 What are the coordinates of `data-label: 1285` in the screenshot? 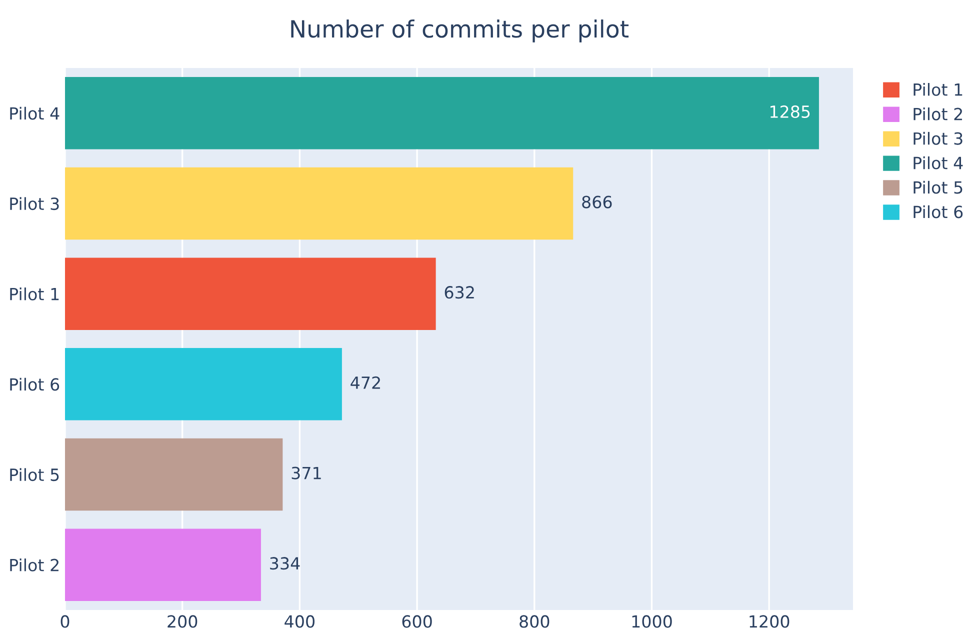 It's located at (790, 111).